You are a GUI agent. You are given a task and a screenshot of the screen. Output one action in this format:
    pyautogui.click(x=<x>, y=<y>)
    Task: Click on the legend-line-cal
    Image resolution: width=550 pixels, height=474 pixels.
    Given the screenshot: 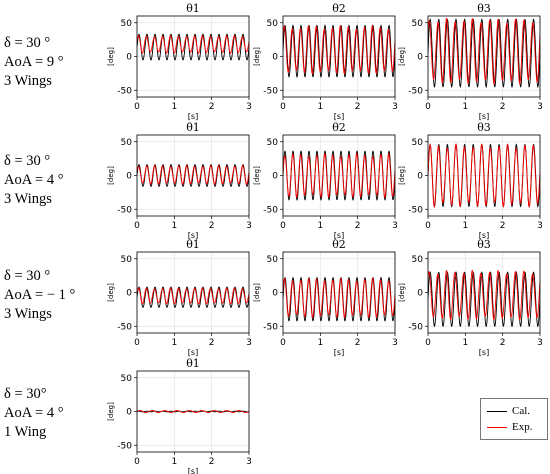 What is the action you would take?
    pyautogui.click(x=497, y=411)
    